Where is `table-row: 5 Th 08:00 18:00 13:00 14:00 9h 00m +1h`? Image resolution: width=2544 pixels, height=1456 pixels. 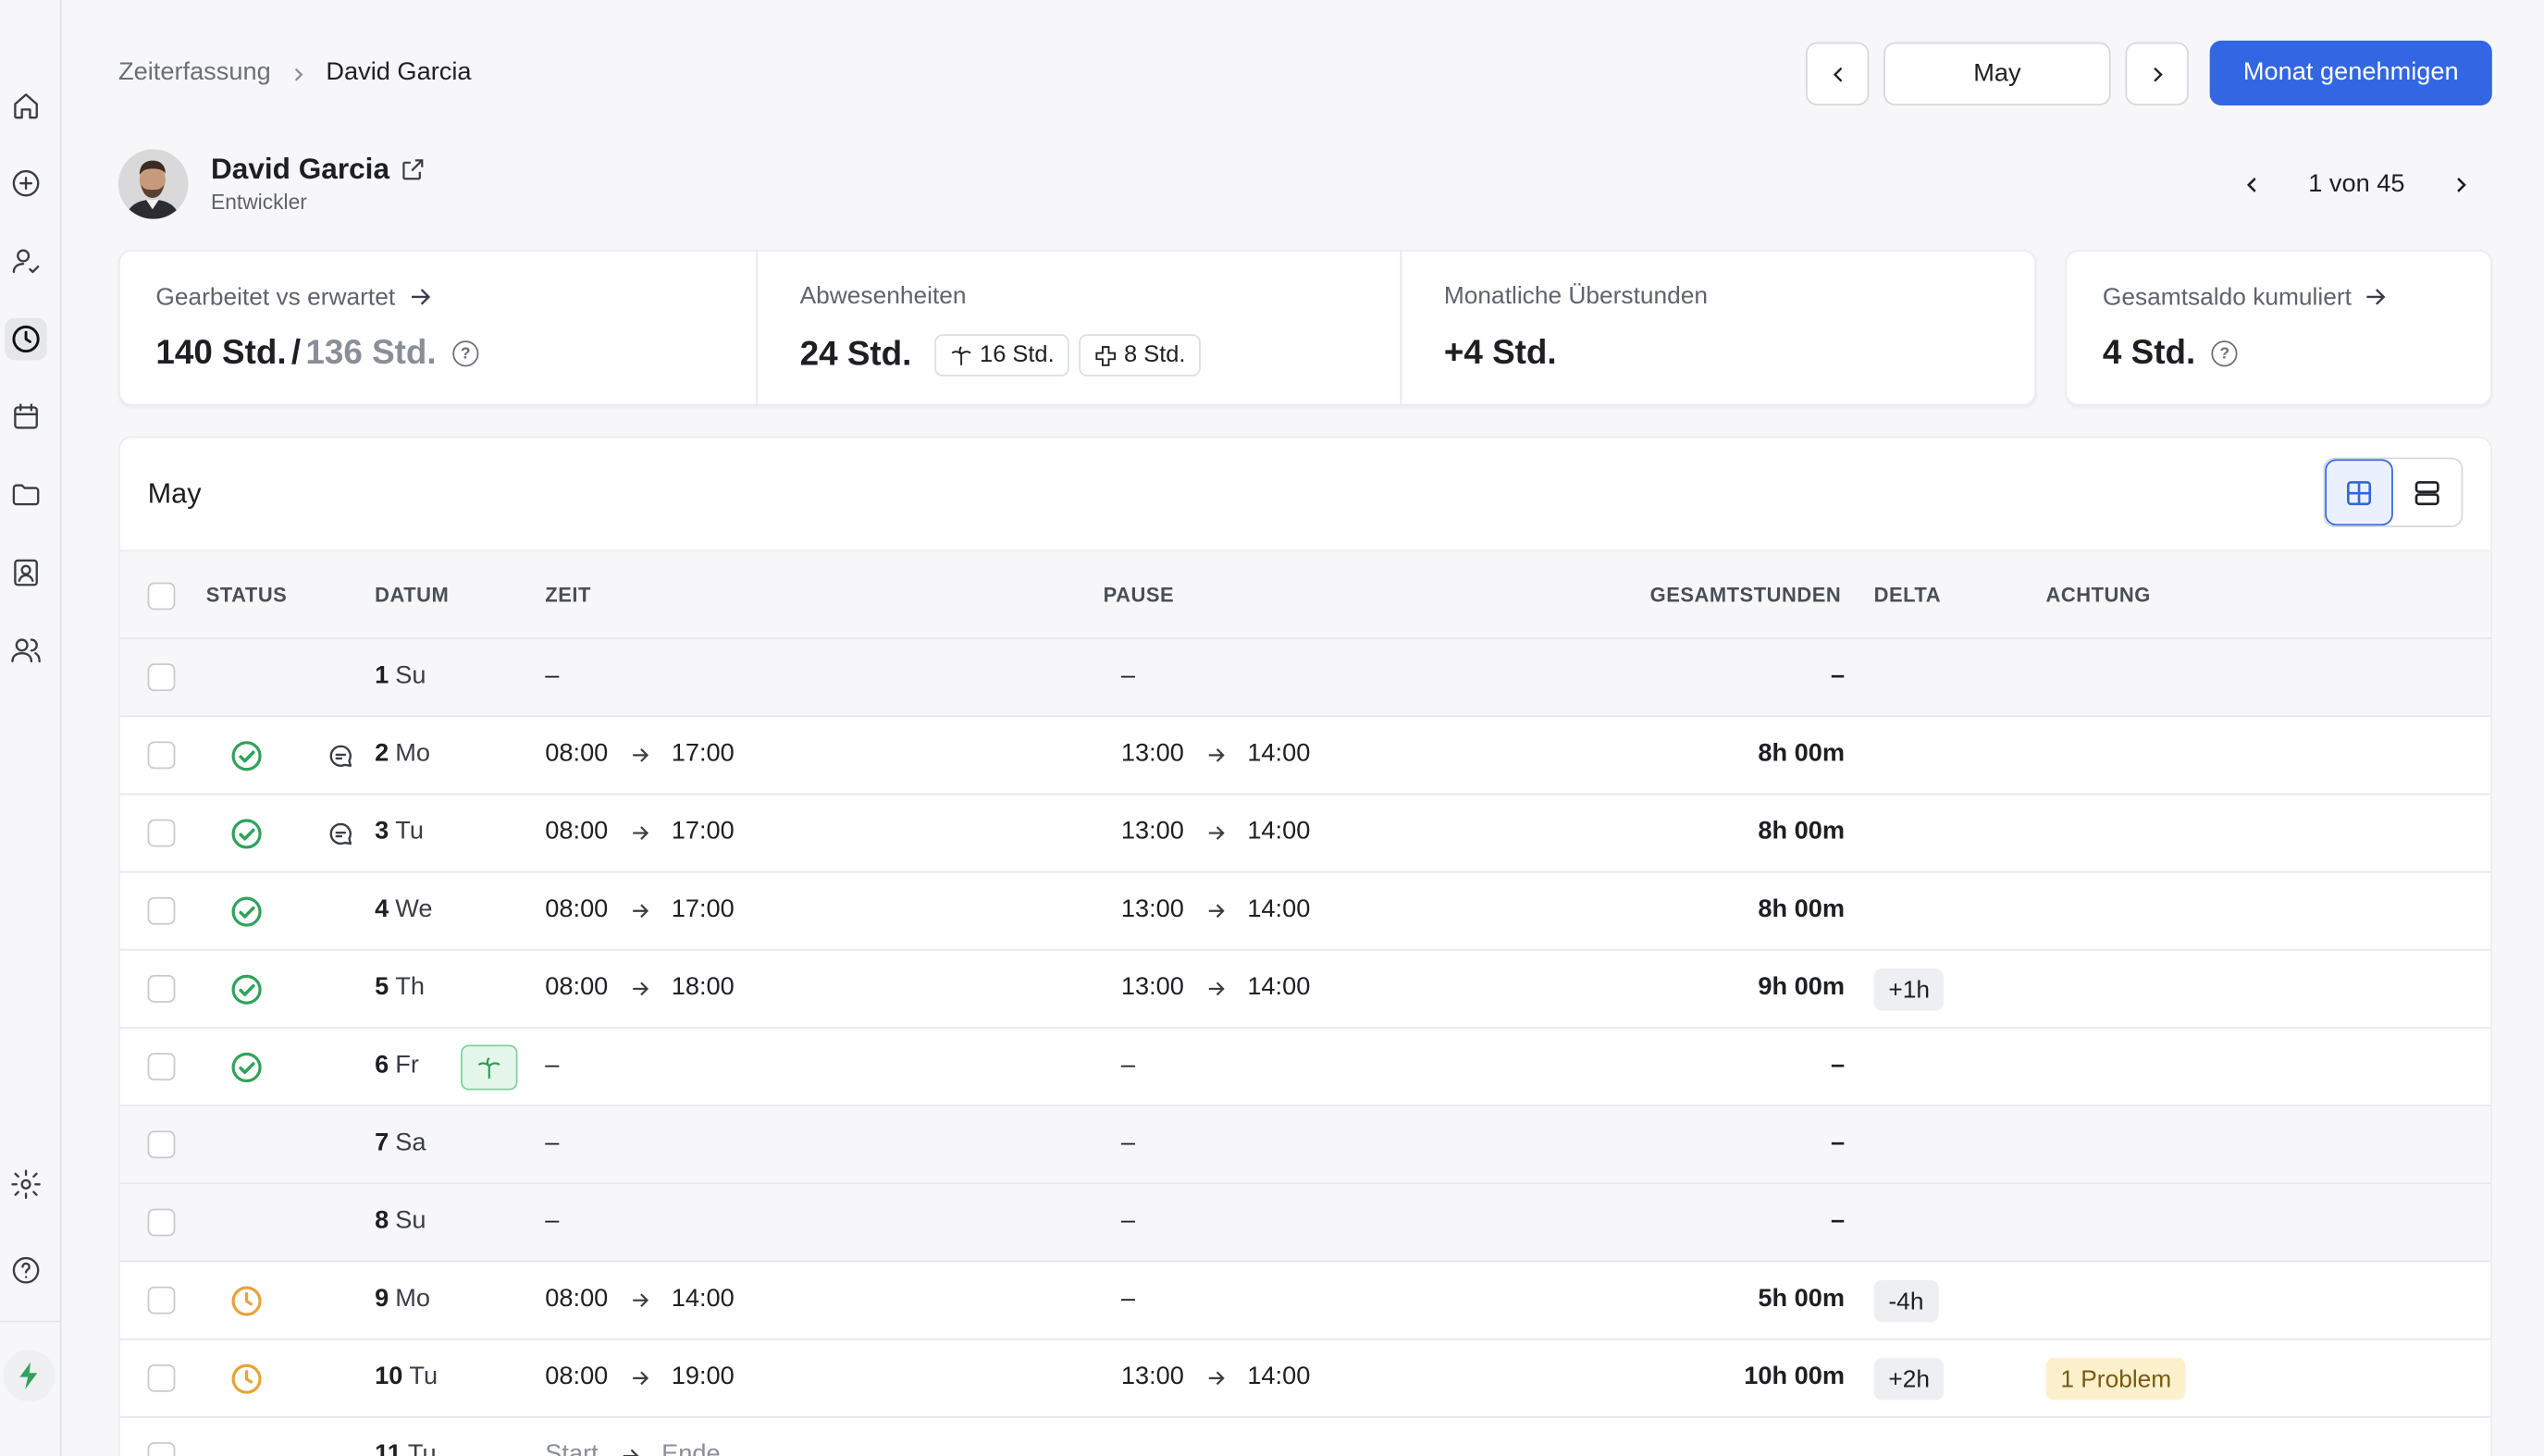
table-row: 5 Th 08:00 18:00 13:00 14:00 9h 00m +1h is located at coordinates (1305, 990).